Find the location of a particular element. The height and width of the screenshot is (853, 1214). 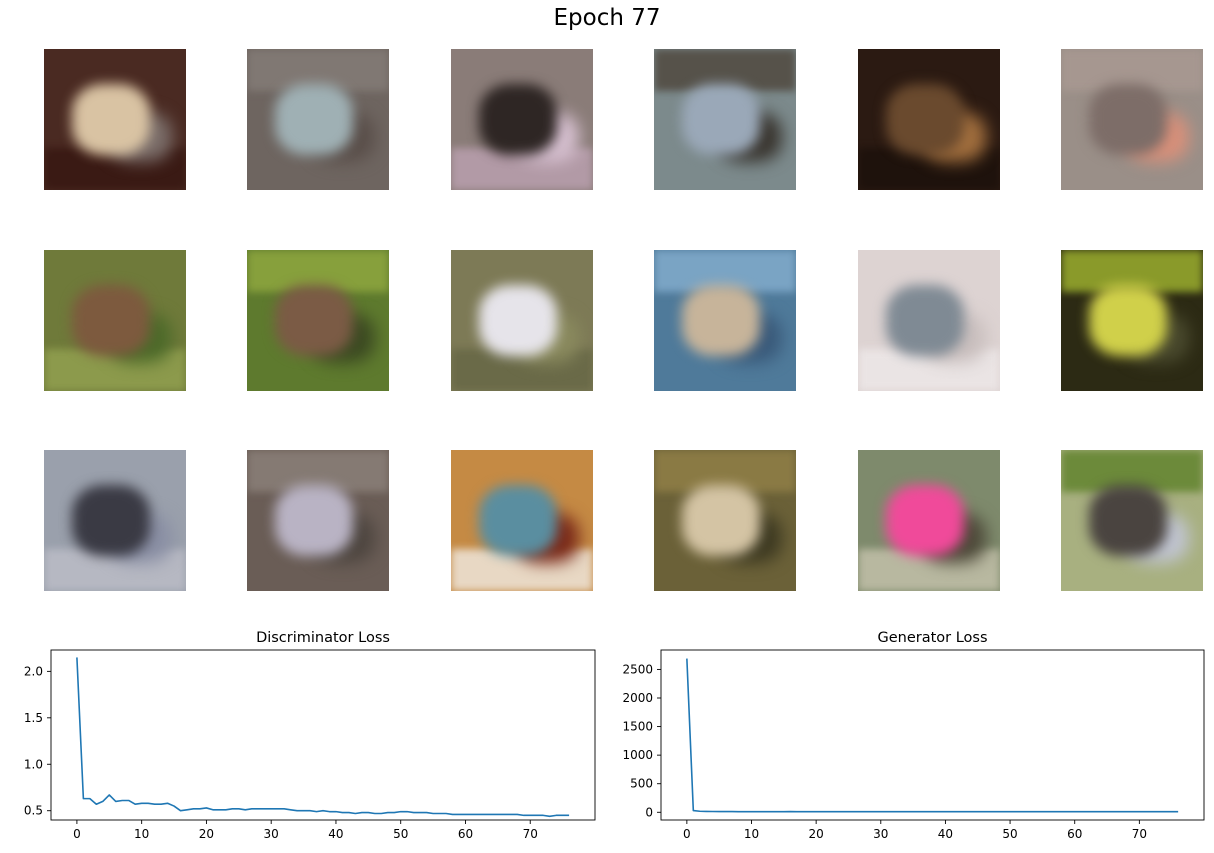

y-tick-label: 0.5 is located at coordinates (33, 811).